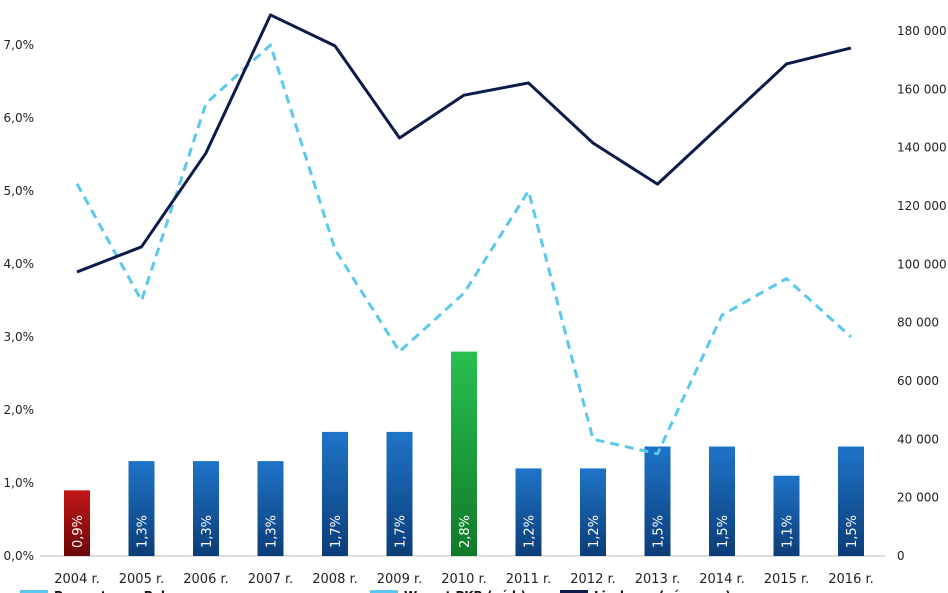  Describe the element at coordinates (120, 591) in the screenshot. I see `legend-label: Procent ... w Polsce` at that location.